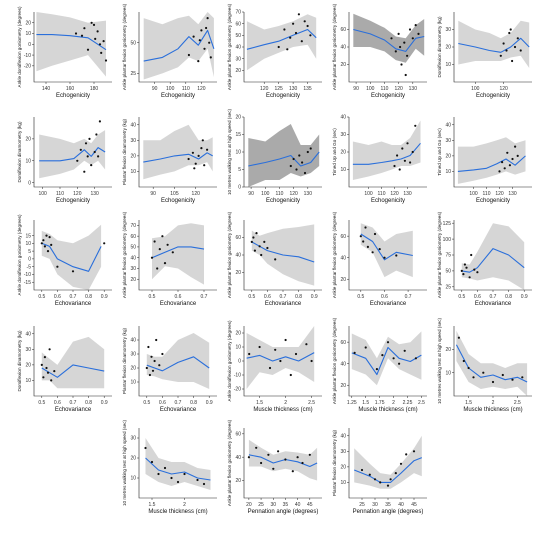  I want to click on y-tick-label: -5, so click(29, 267).